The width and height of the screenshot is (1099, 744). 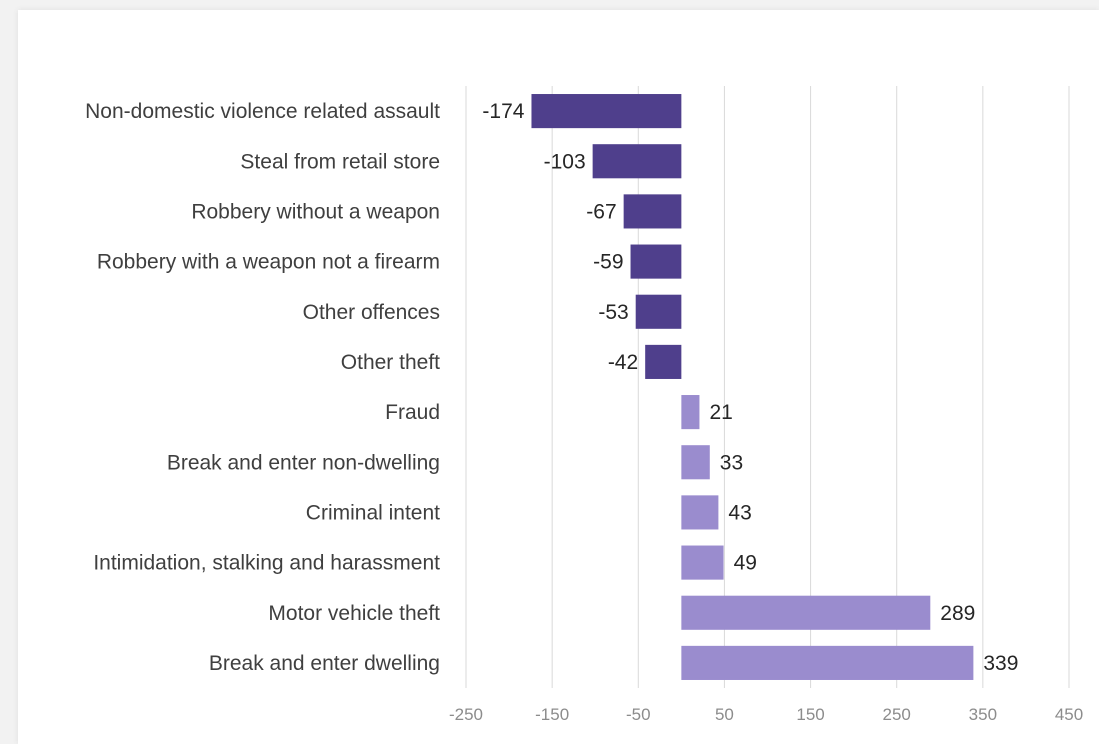 I want to click on x-tick-label: -50, so click(x=638, y=714).